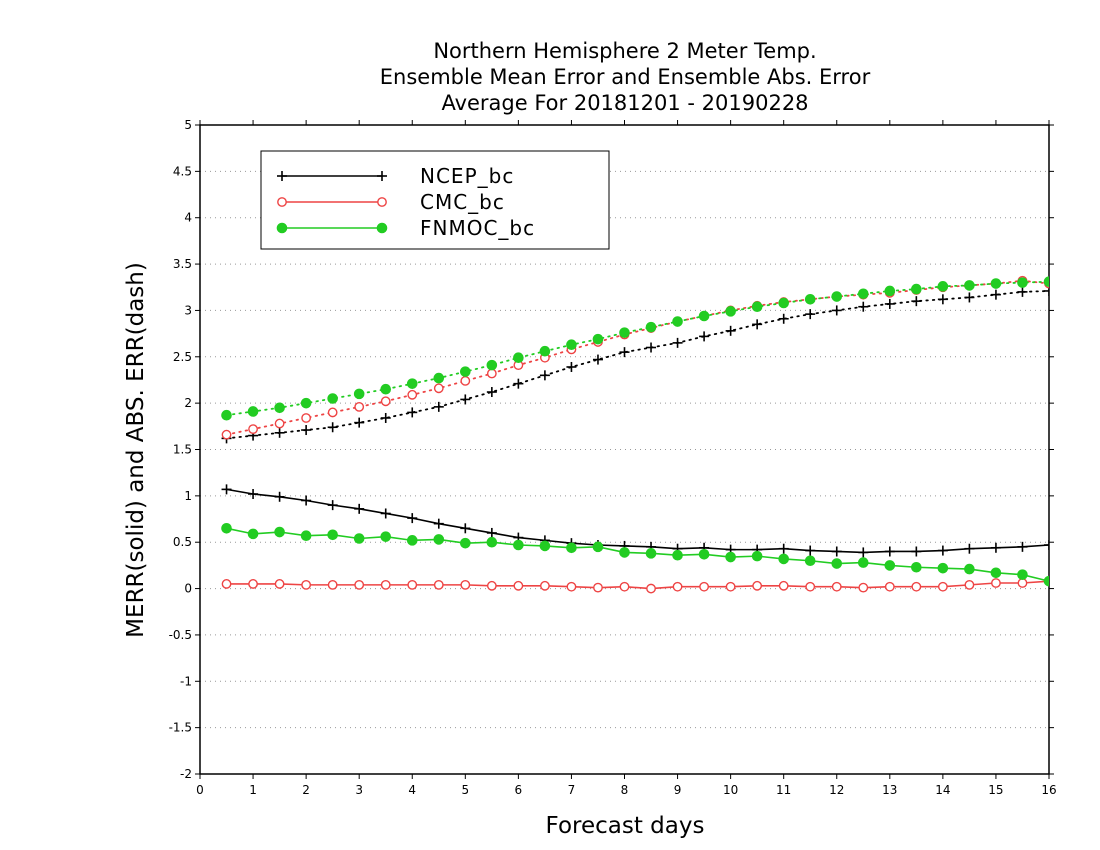  Describe the element at coordinates (995, 790) in the screenshot. I see `x-tick-label: 15` at that location.